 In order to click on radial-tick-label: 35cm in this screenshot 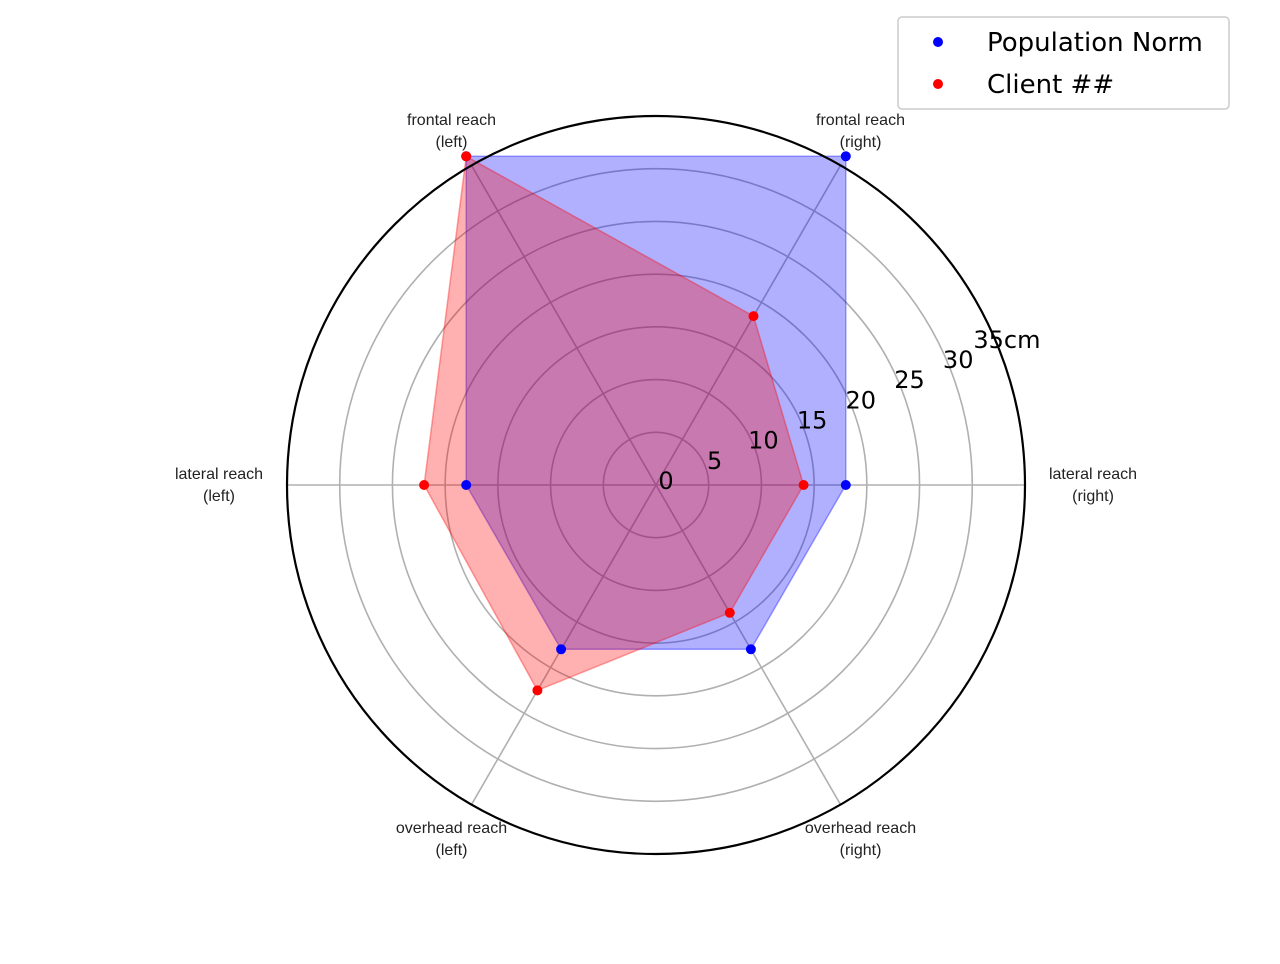, I will do `click(1006, 340)`.